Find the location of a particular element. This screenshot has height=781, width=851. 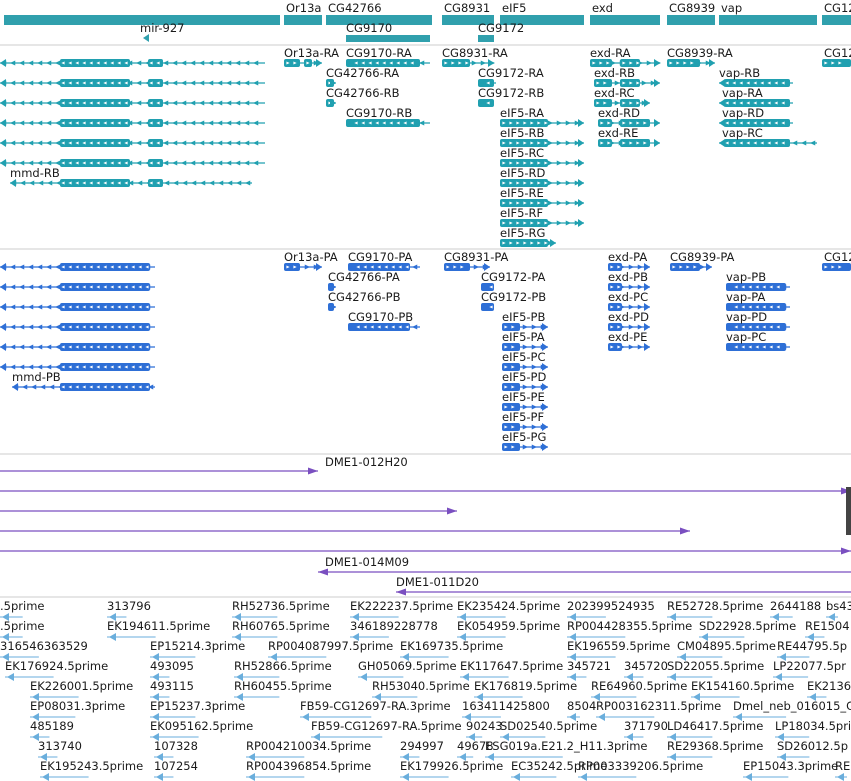

transcript-feature: vap-RA is located at coordinates (756, 96).